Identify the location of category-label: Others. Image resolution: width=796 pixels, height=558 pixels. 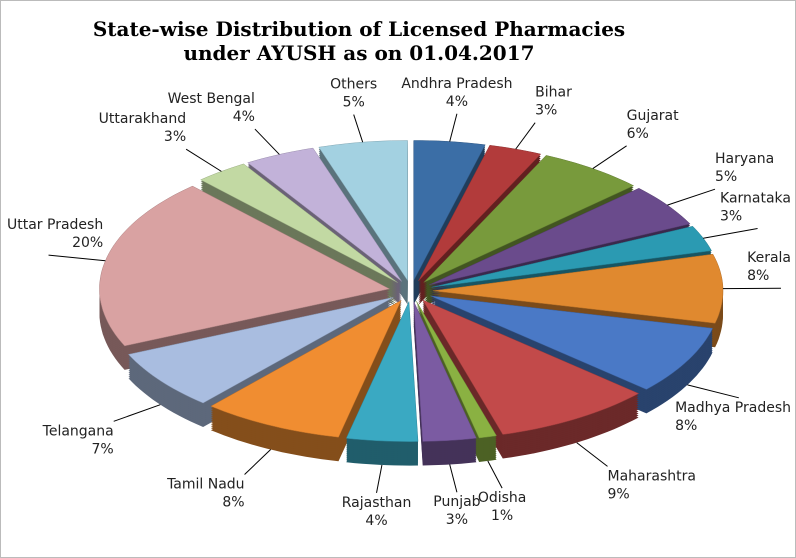
(353, 85).